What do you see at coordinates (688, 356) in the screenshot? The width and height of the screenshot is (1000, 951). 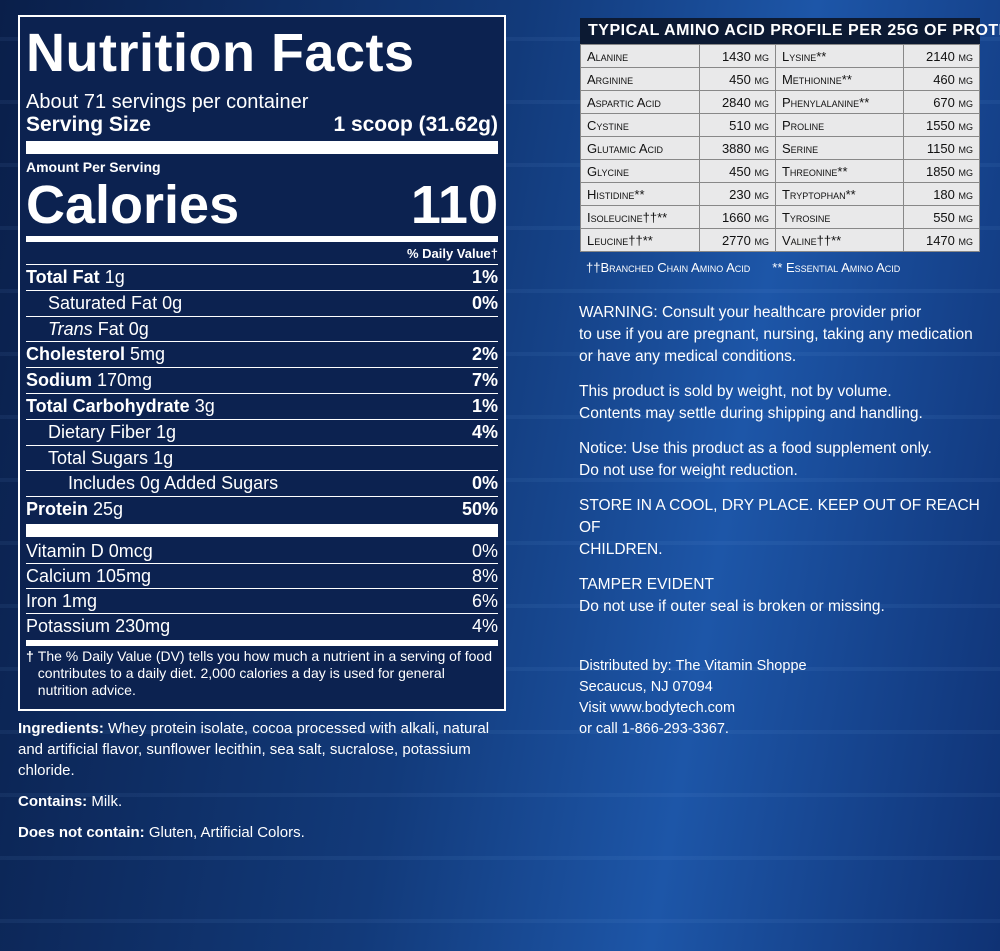 I see `notice-line: or have any medical conditions.` at bounding box center [688, 356].